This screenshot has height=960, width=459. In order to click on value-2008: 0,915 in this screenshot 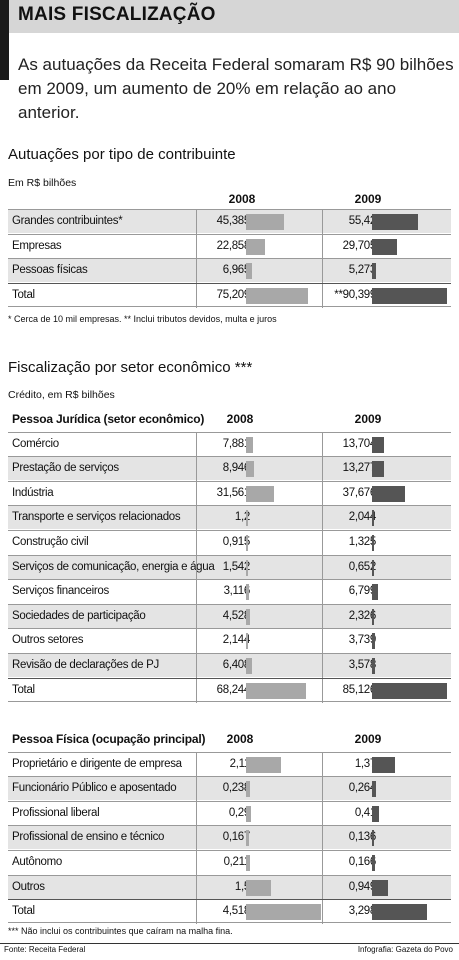, I will do `click(236, 542)`.